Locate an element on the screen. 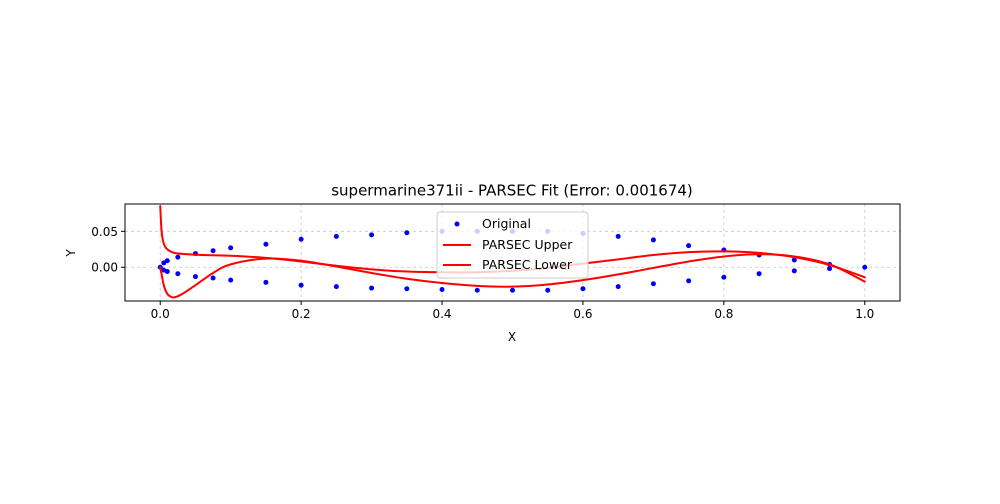 The height and width of the screenshot is (504, 1000). legend-label-parsec-upper: PARSEC Upper is located at coordinates (527, 244).